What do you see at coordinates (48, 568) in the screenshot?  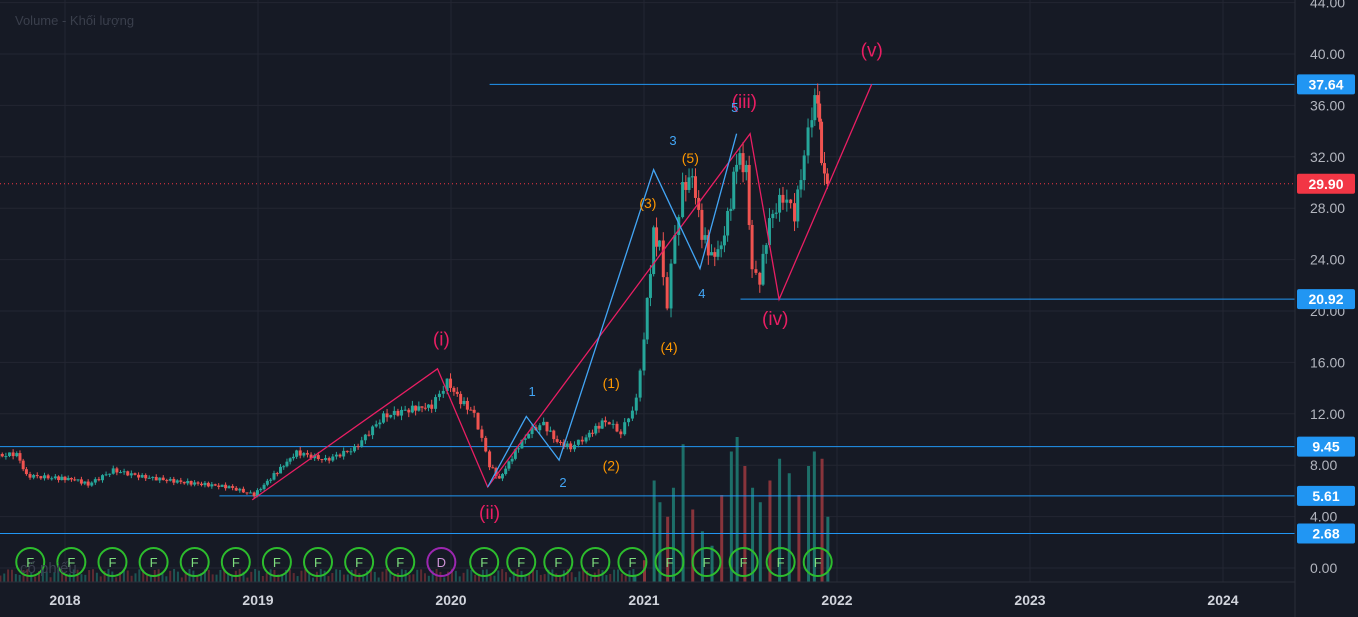 I see `watermark: cổ phiếu` at bounding box center [48, 568].